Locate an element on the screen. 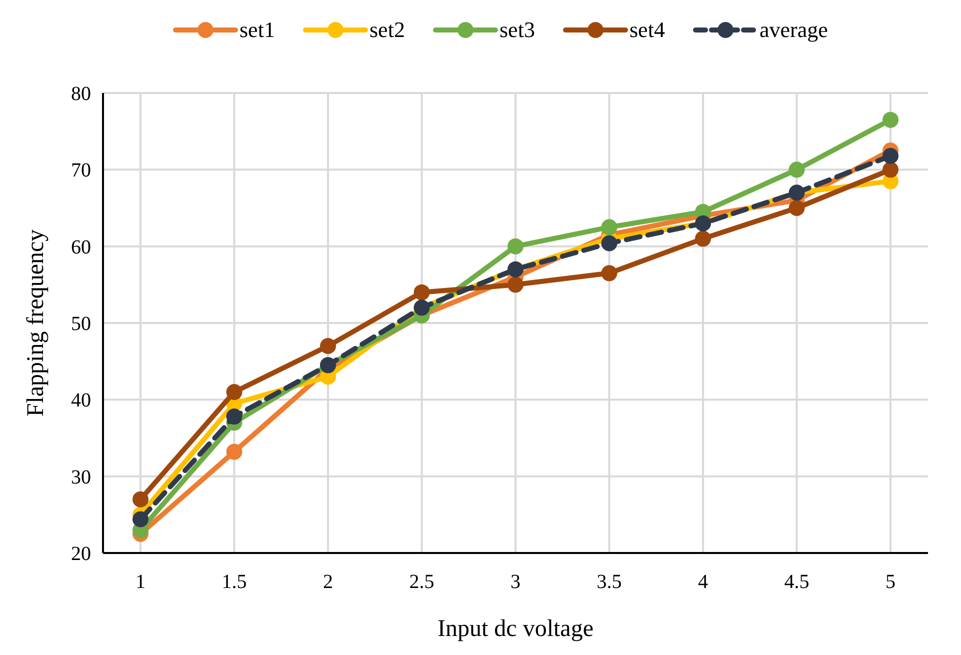 This screenshot has width=961, height=655. legend-label: average is located at coordinates (794, 29).